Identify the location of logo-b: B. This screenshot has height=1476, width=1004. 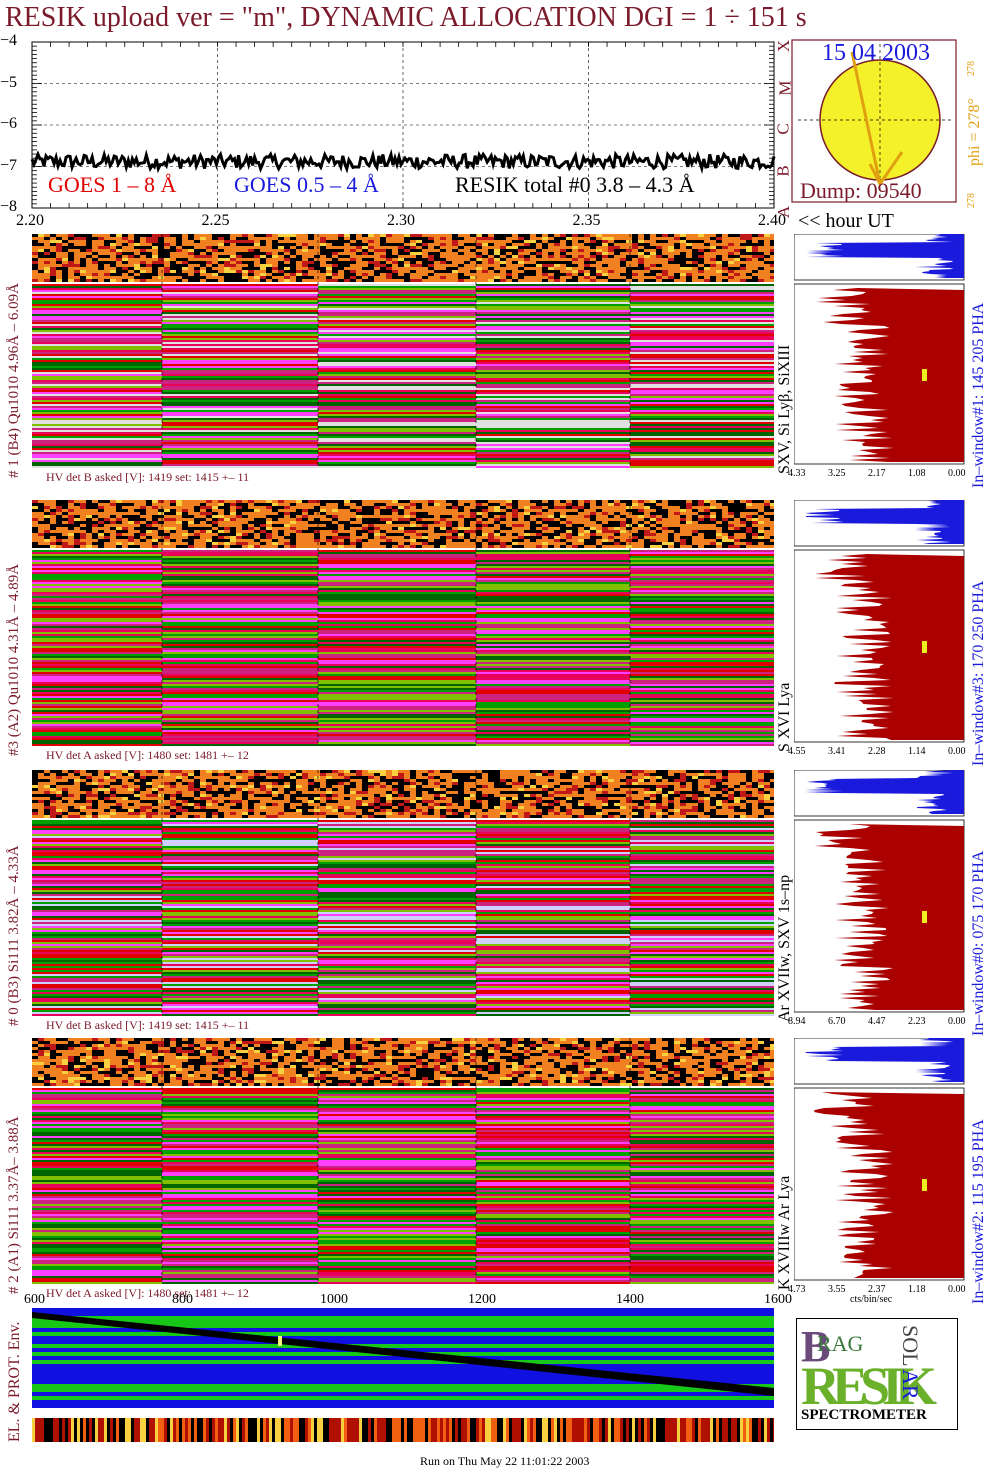
(816, 1346).